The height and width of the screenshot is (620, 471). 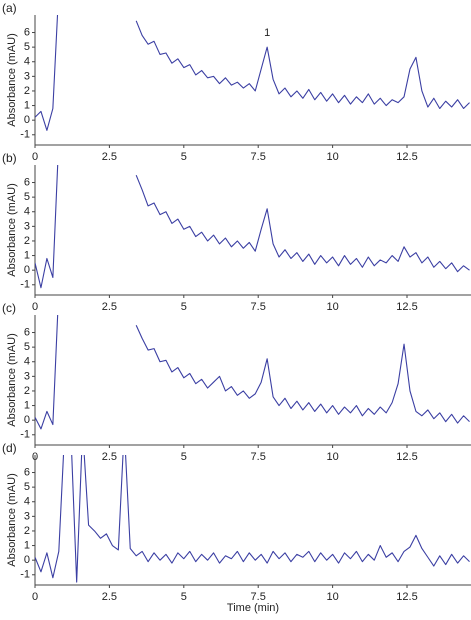 I want to click on panel-label: (a), so click(x=9, y=8).